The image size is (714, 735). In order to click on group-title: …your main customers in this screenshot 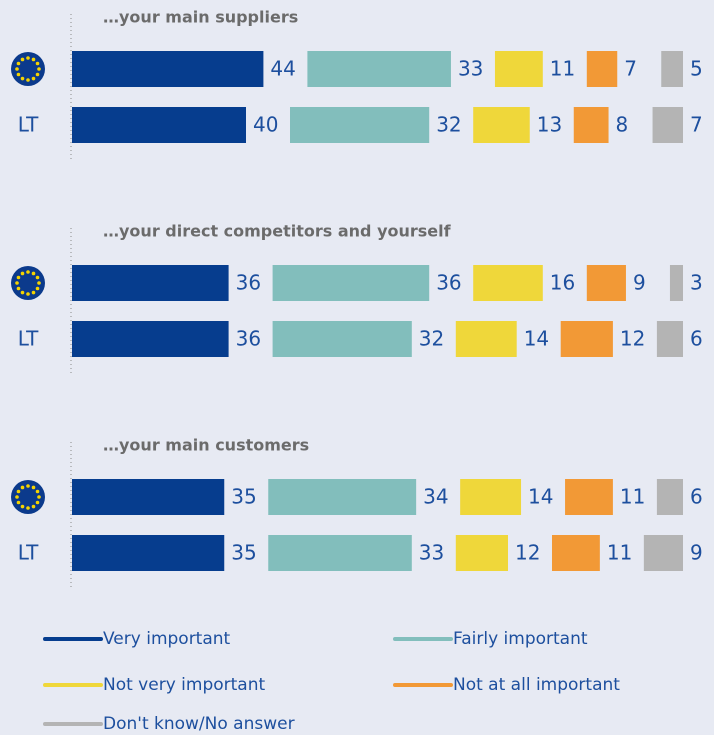, I will do `click(206, 445)`.